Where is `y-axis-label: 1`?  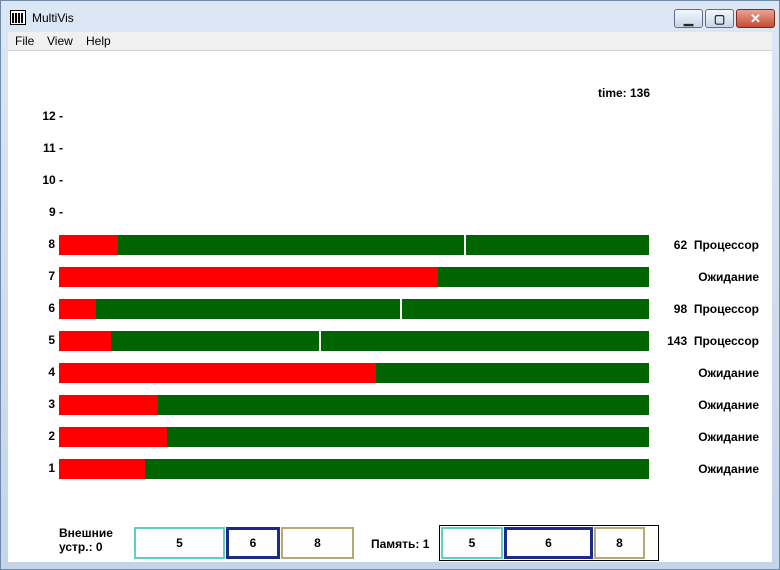 y-axis-label: 1 is located at coordinates (51, 468).